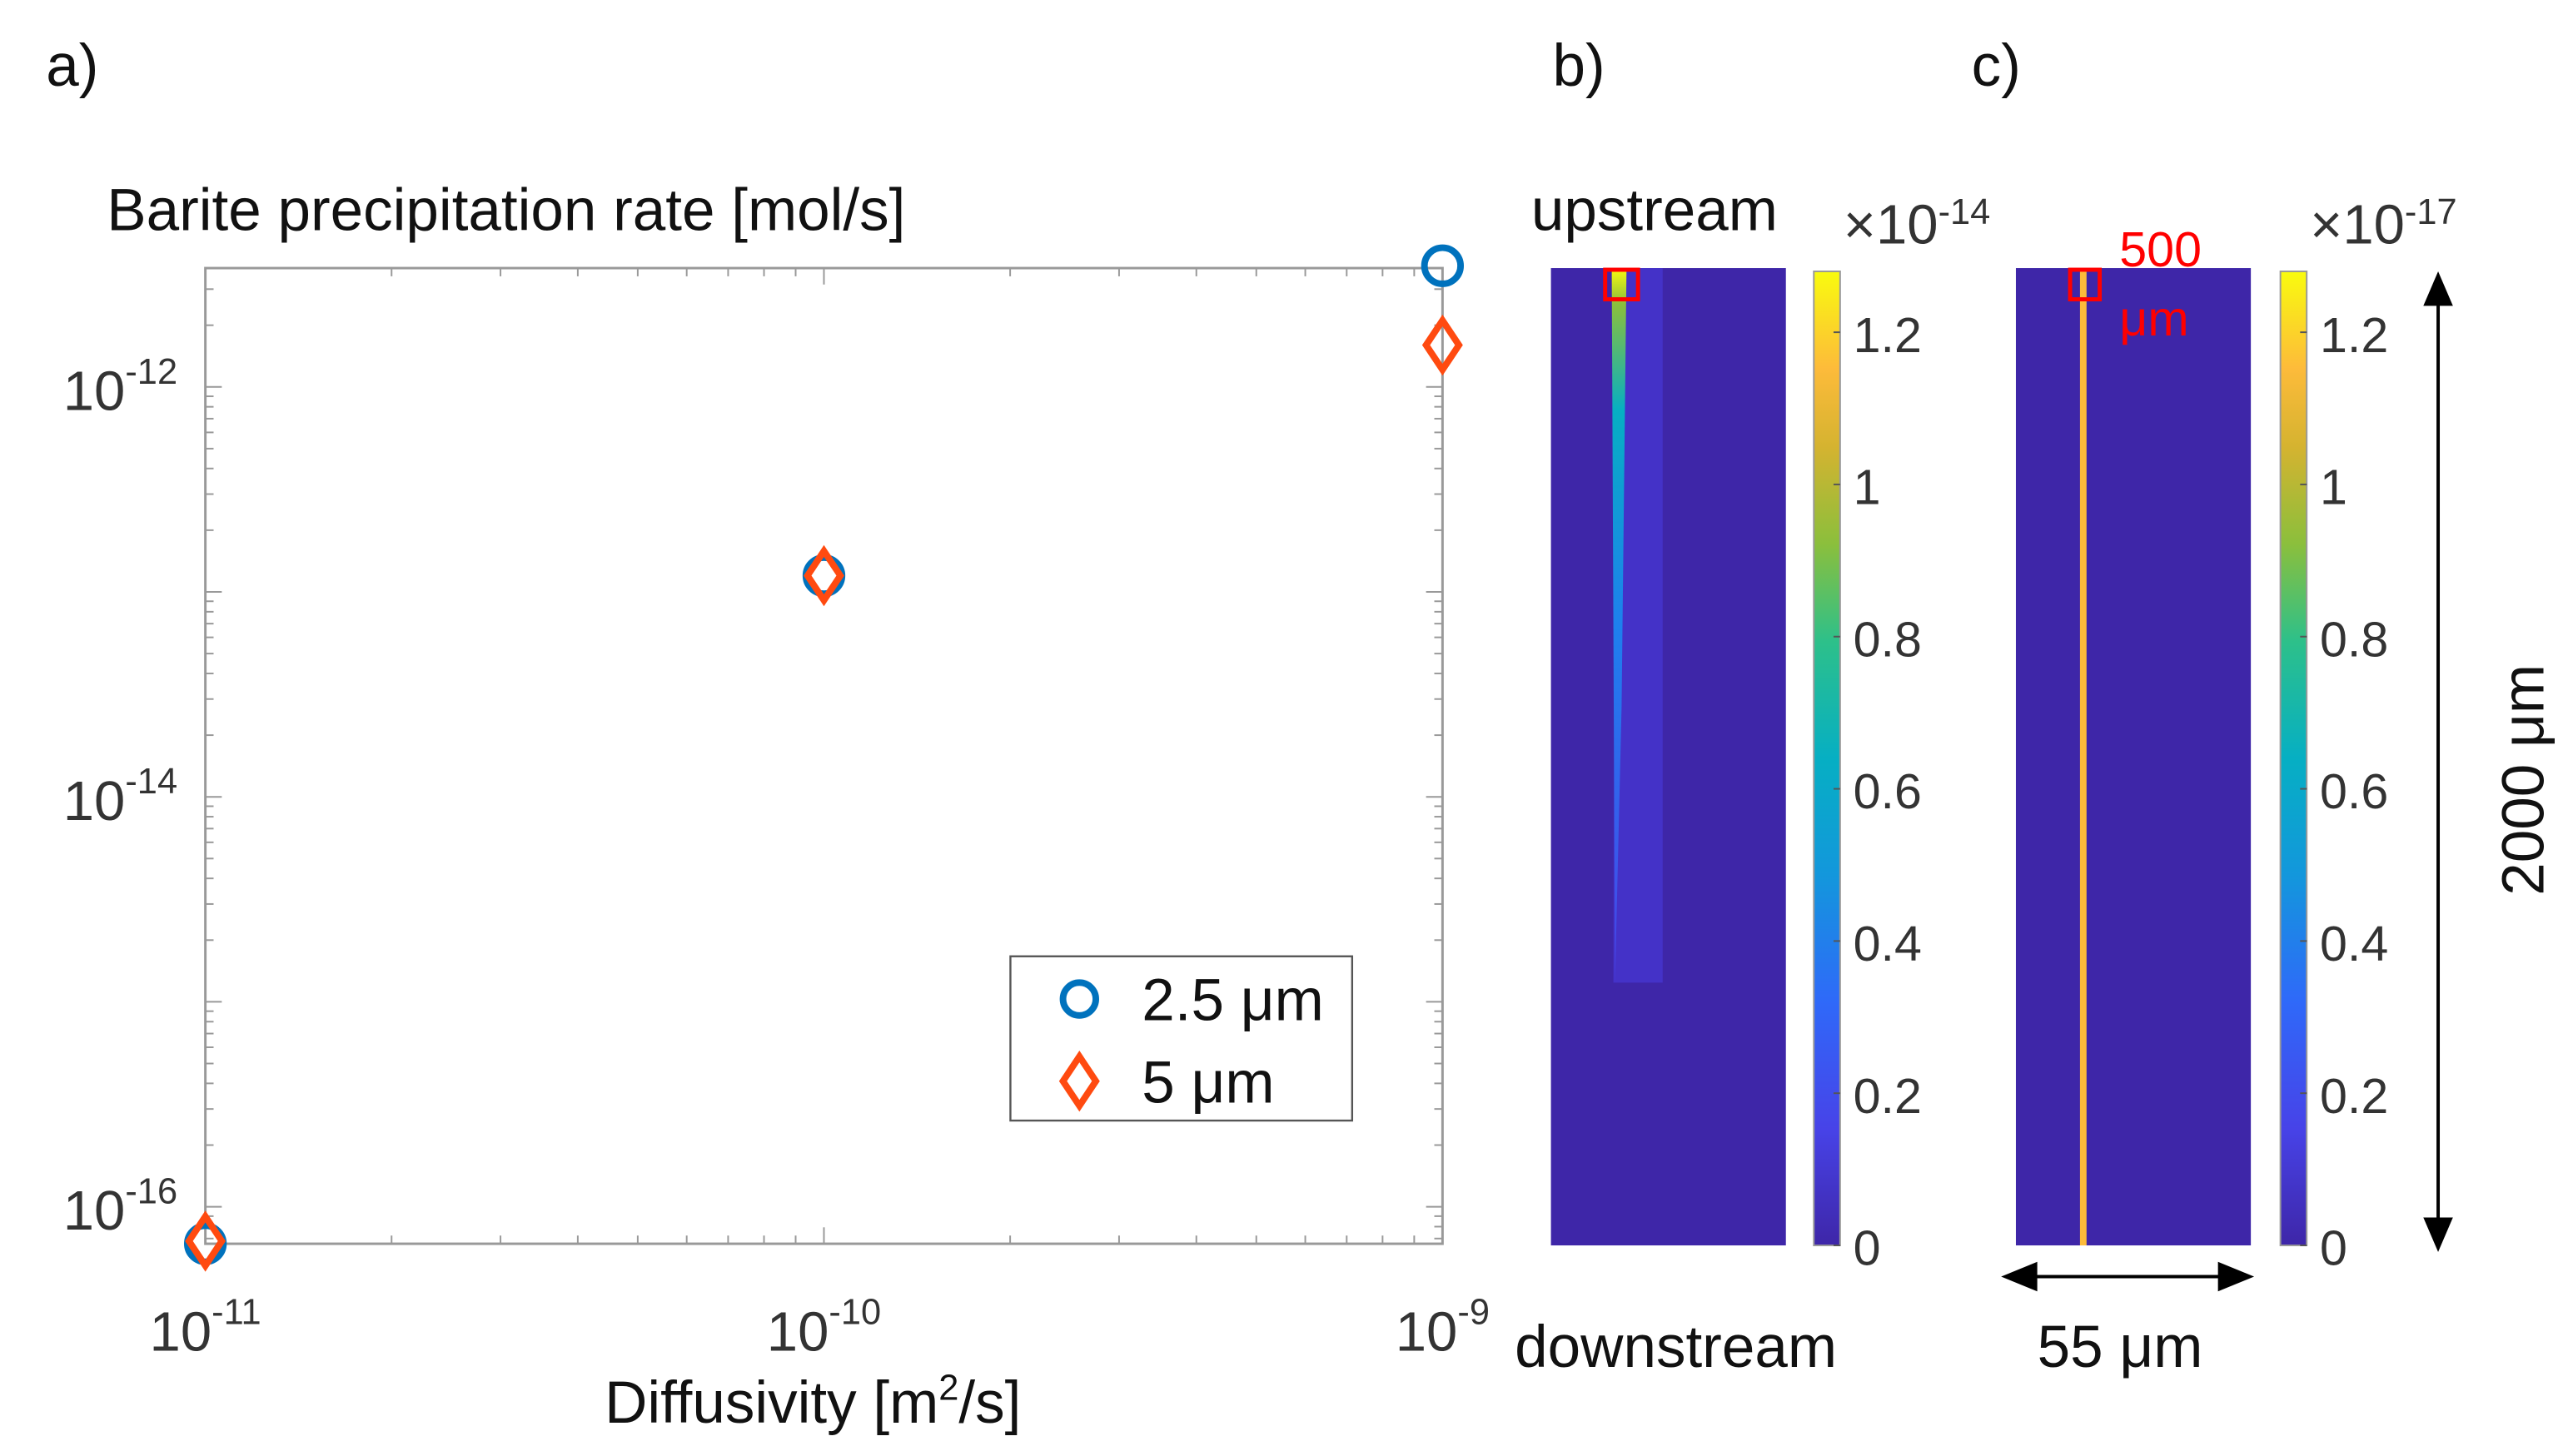 This screenshot has width=2563, height=1456. Describe the element at coordinates (1827, 758) in the screenshot. I see `colorbar-b` at that location.